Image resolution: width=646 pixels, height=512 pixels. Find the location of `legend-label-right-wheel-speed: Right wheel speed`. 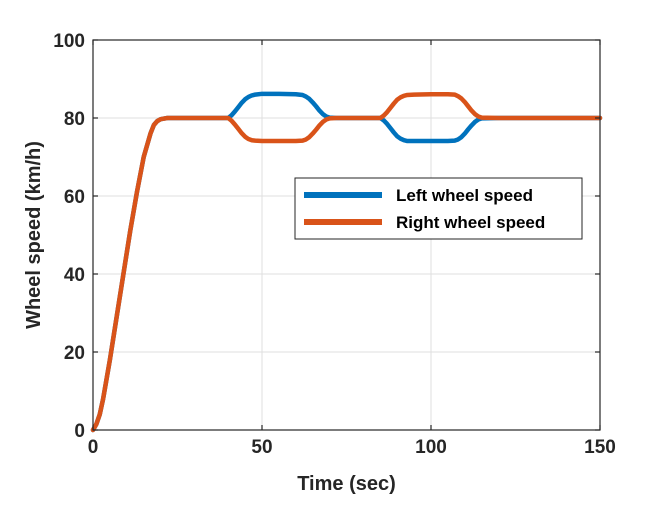

legend-label-right-wheel-speed: Right wheel speed is located at coordinates (470, 222).